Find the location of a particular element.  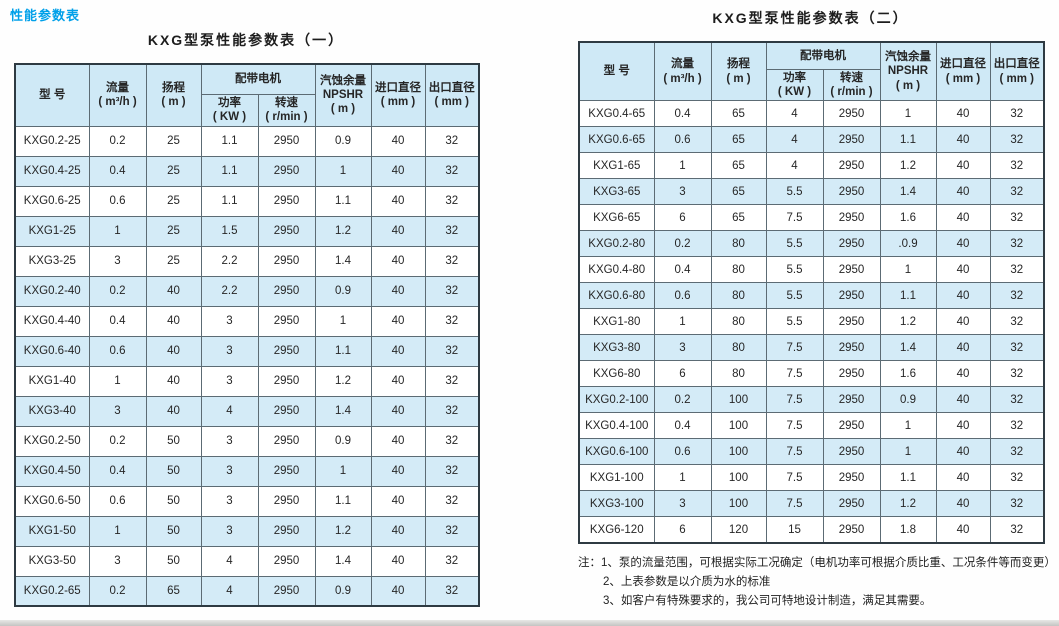

table-cell: KXG0.2-100 is located at coordinates (616, 400).